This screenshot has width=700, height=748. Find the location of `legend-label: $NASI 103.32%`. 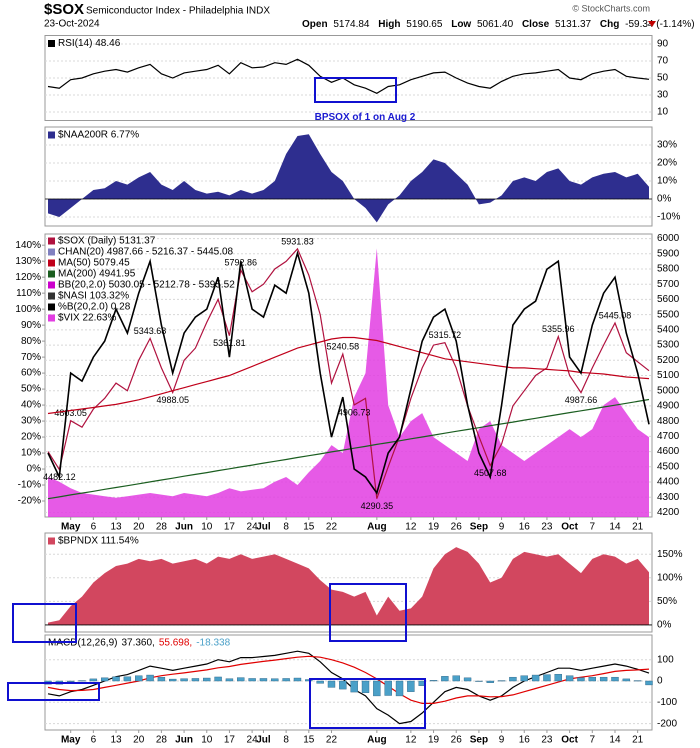

legend-label: $NASI 103.32% is located at coordinates (93, 296).